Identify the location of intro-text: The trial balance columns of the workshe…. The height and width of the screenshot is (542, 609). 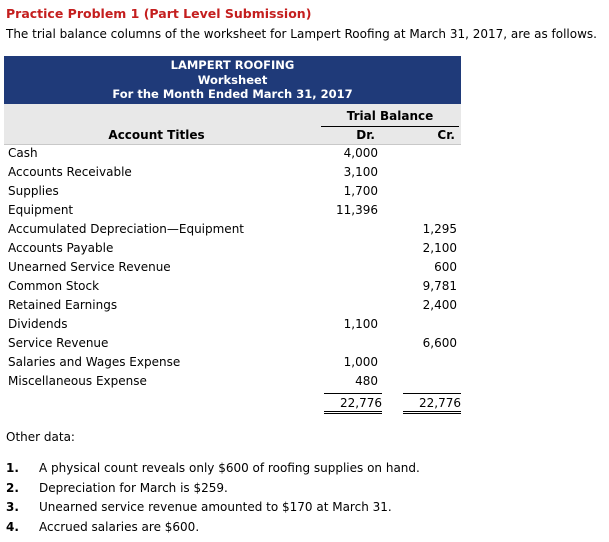
(301, 34).